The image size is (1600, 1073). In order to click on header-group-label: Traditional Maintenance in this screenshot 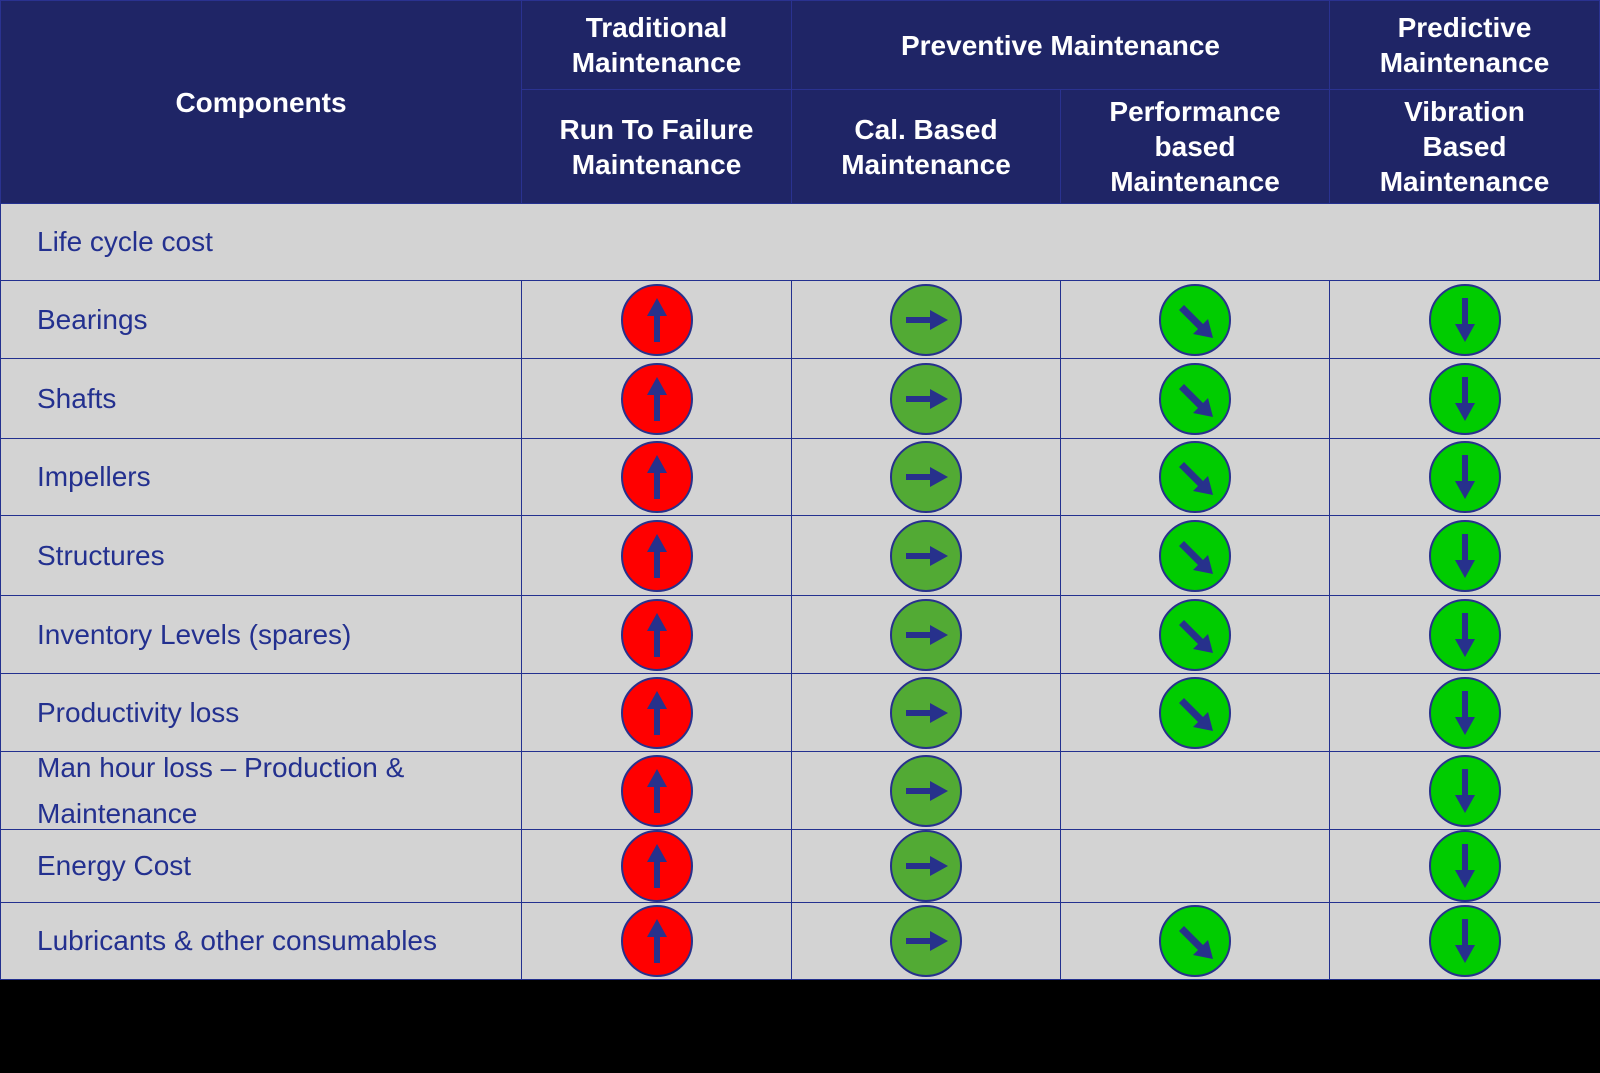, I will do `click(656, 45)`.